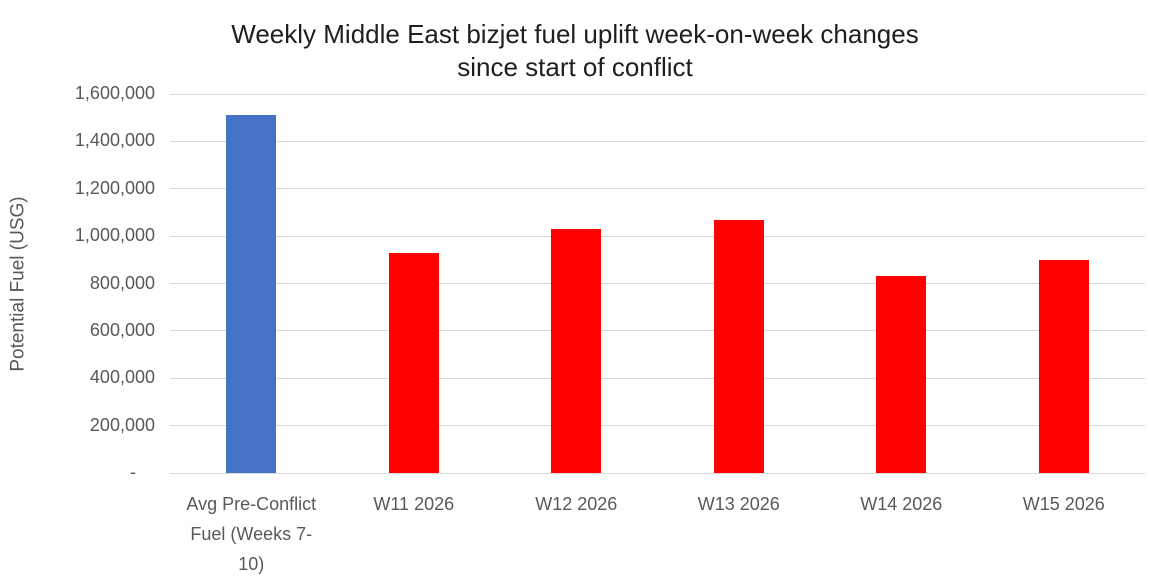 Image resolution: width=1150 pixels, height=585 pixels. Describe the element at coordinates (413, 362) in the screenshot. I see `bar-w11-2026` at that location.